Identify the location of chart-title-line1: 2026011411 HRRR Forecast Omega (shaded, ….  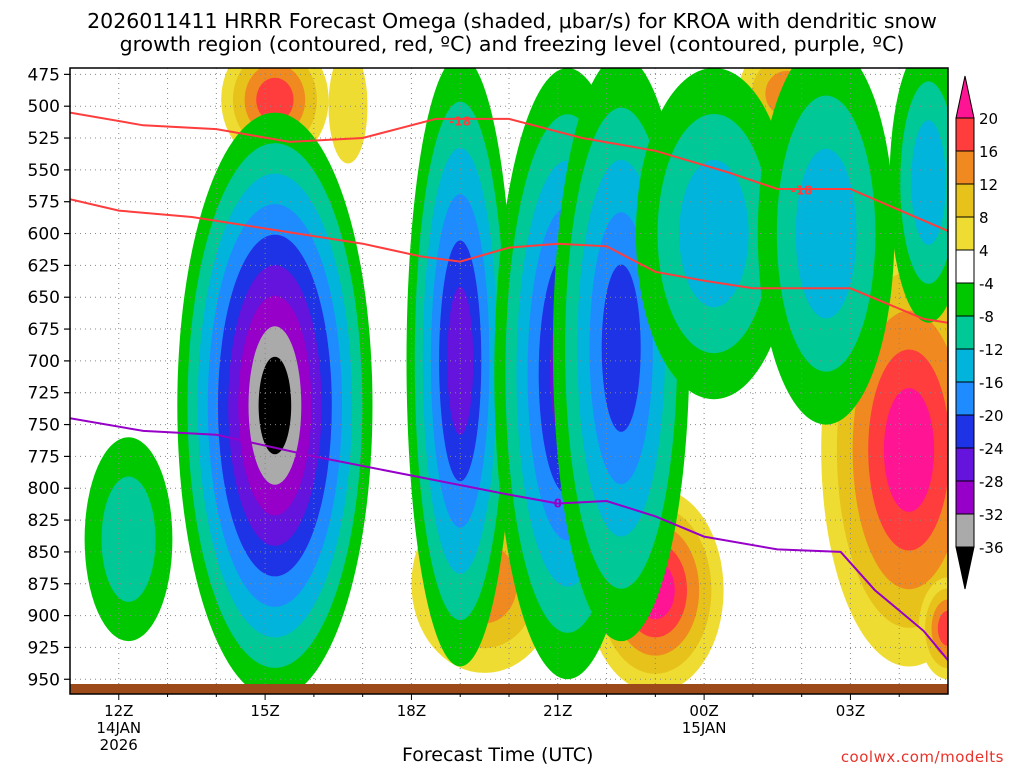
(512, 21).